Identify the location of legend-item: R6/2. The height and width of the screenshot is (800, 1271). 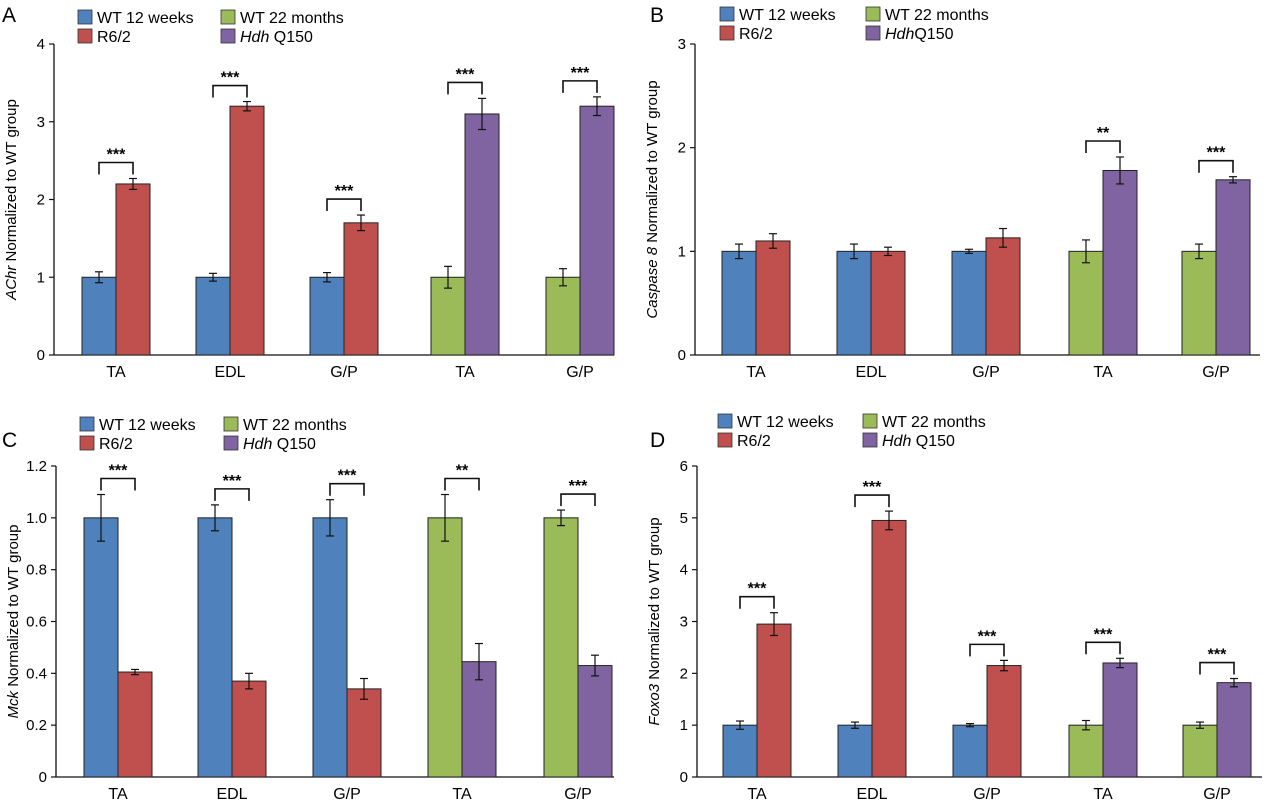
(106, 444).